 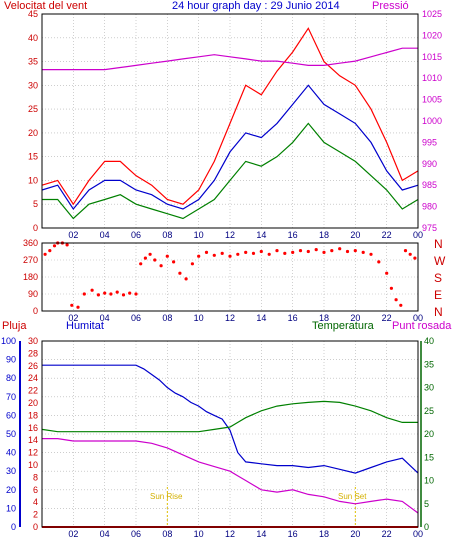 I want to click on pressure-y-tick-985: 985, so click(x=429, y=185).